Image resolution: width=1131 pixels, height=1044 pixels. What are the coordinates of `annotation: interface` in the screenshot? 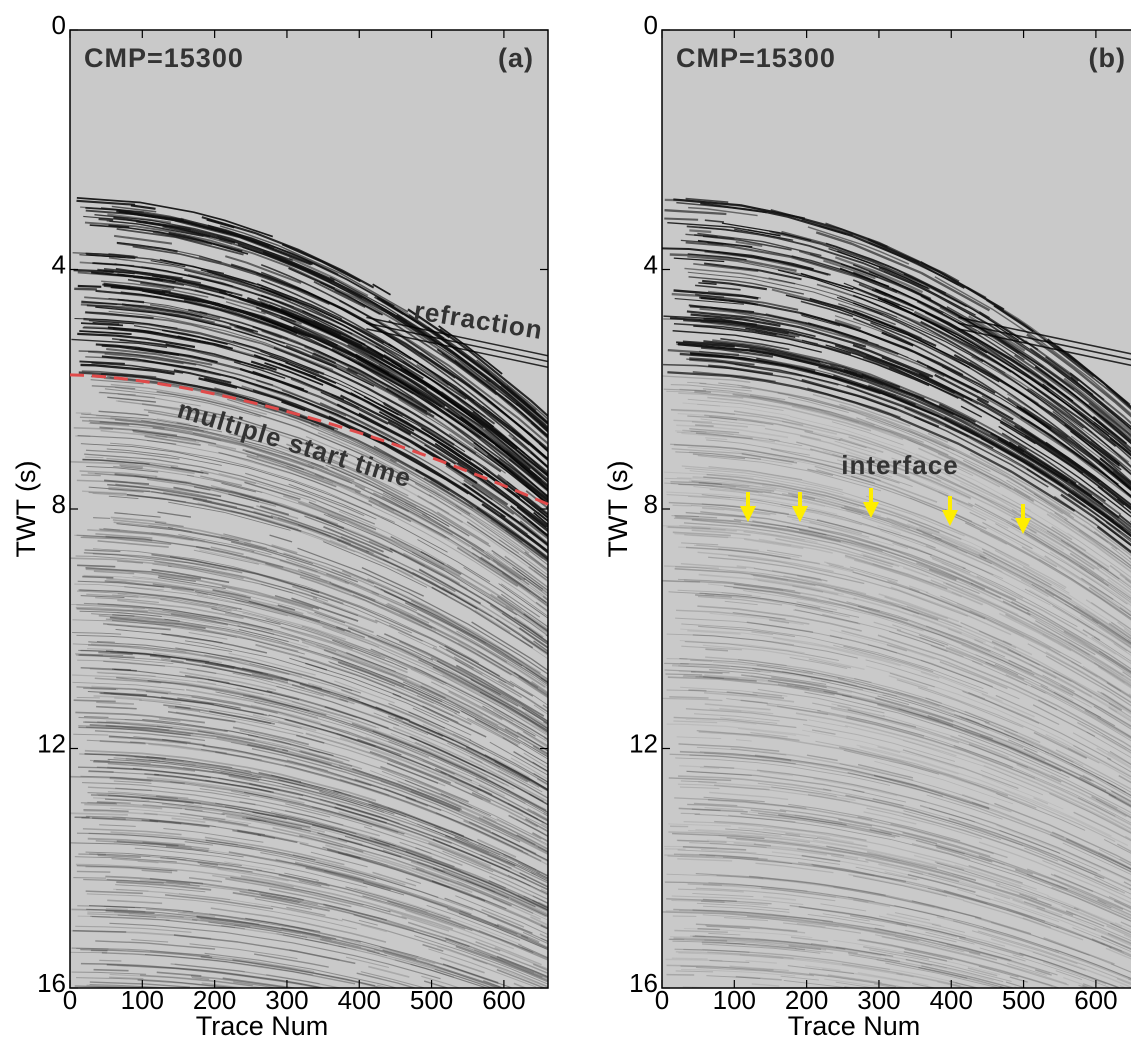 It's located at (899, 465).